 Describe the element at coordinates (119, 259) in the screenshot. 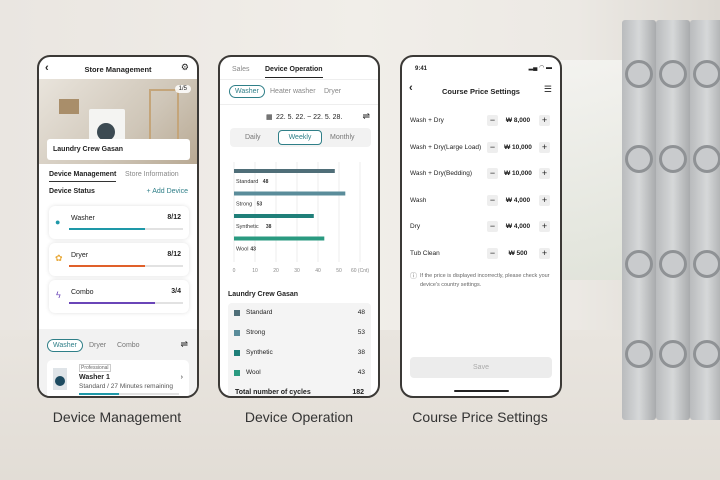

I see `device-card-dryer: ✿ Dryer 8/12` at that location.